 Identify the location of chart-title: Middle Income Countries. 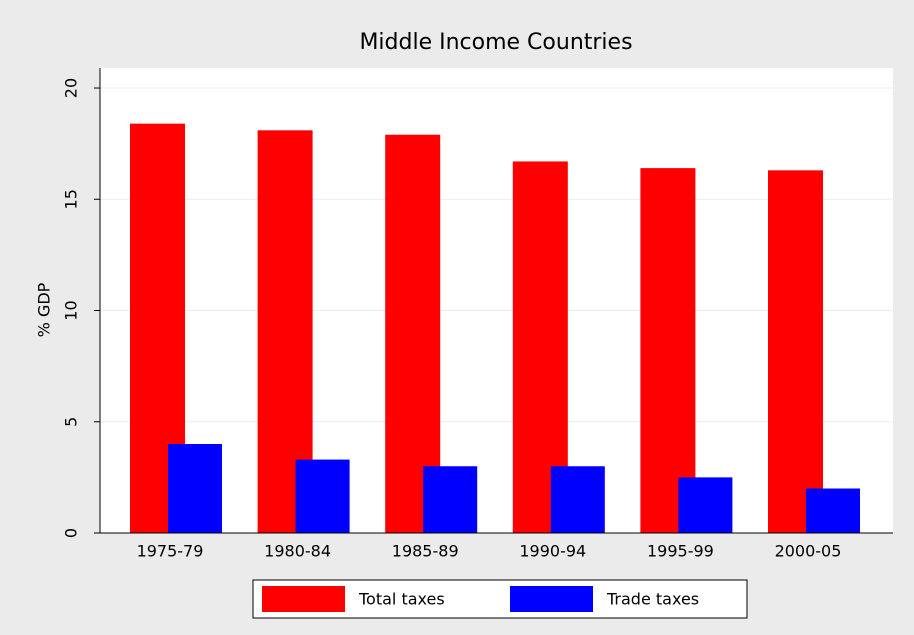
(495, 42).